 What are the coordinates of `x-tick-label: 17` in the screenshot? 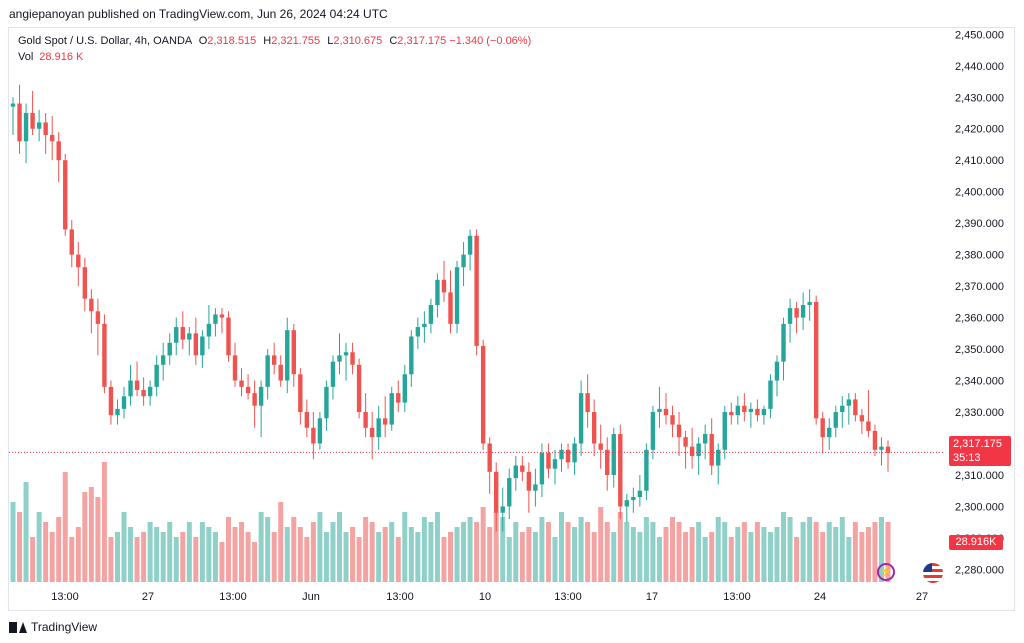 It's located at (652, 597).